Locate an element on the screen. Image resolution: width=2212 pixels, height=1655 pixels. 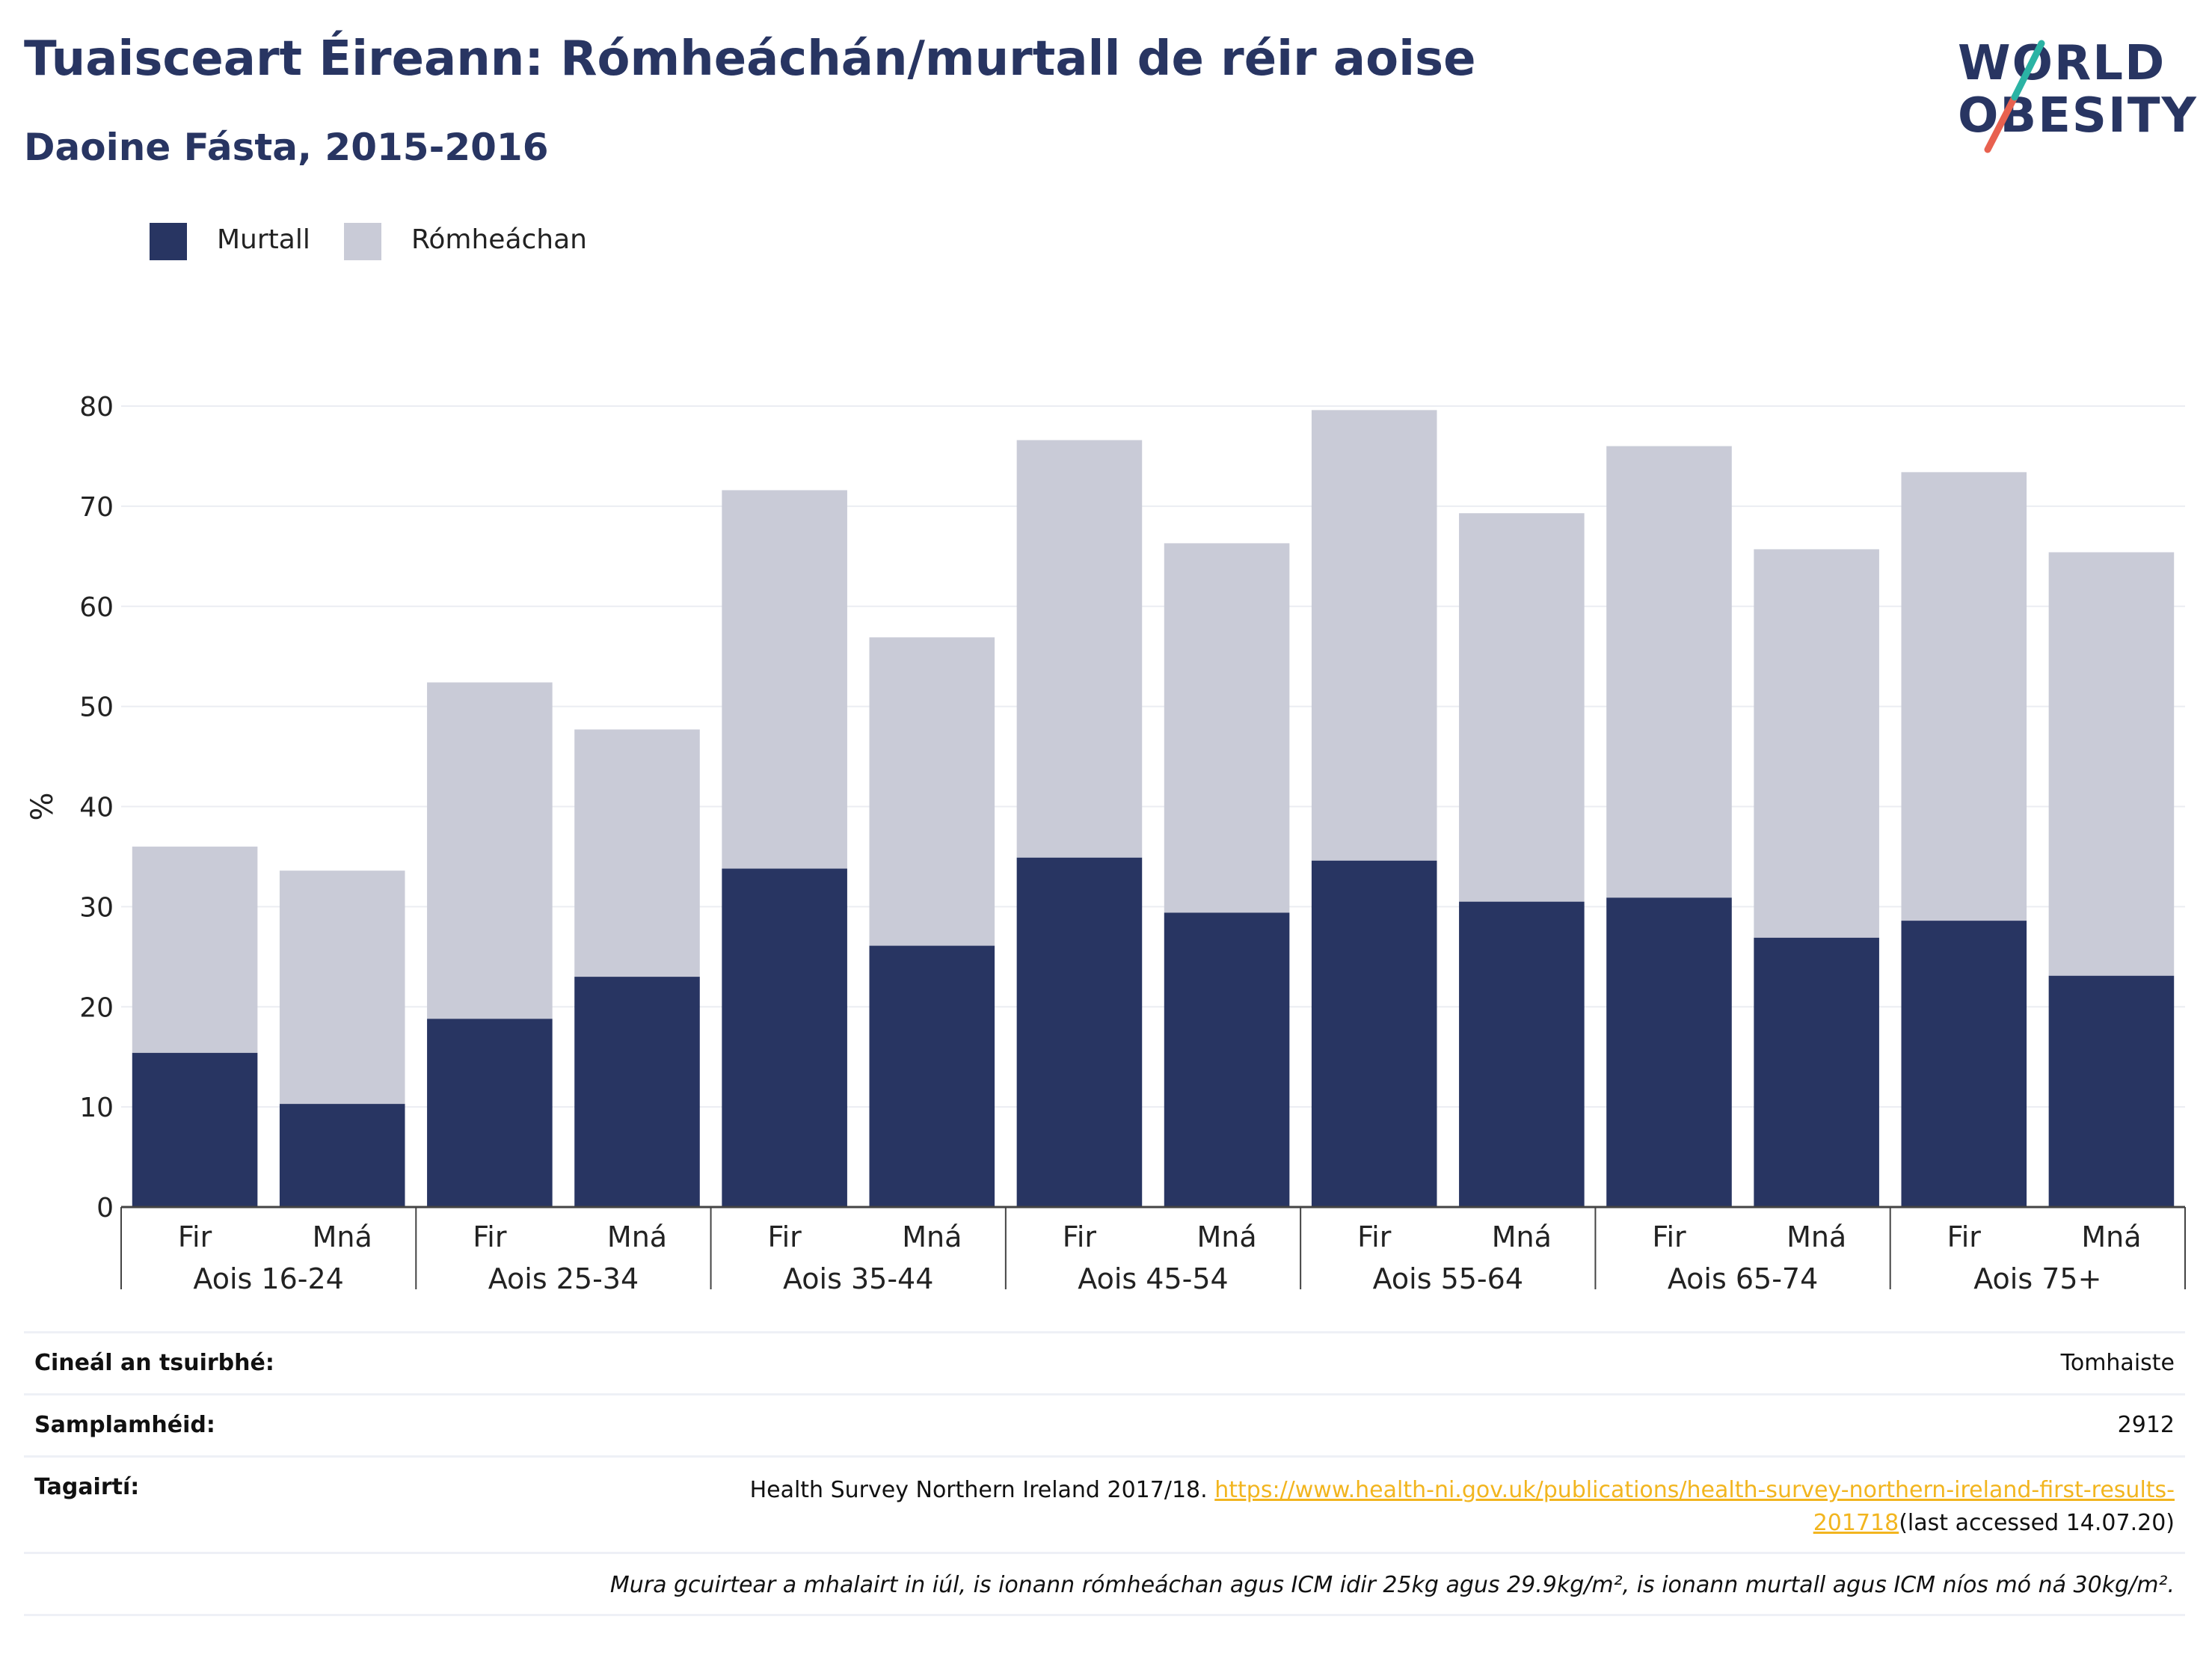
logo-slash-icon is located at coordinates (2014, 96).